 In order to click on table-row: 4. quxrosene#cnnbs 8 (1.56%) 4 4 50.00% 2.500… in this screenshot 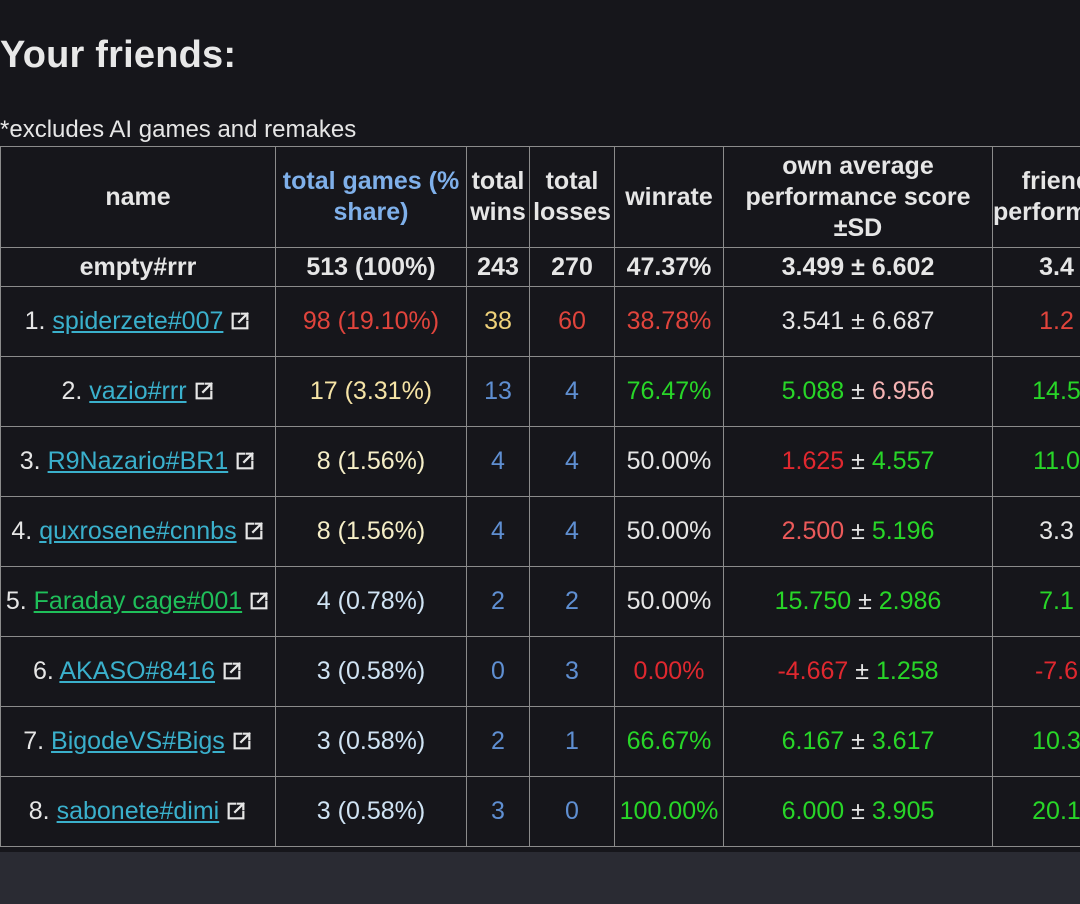, I will do `click(540, 531)`.